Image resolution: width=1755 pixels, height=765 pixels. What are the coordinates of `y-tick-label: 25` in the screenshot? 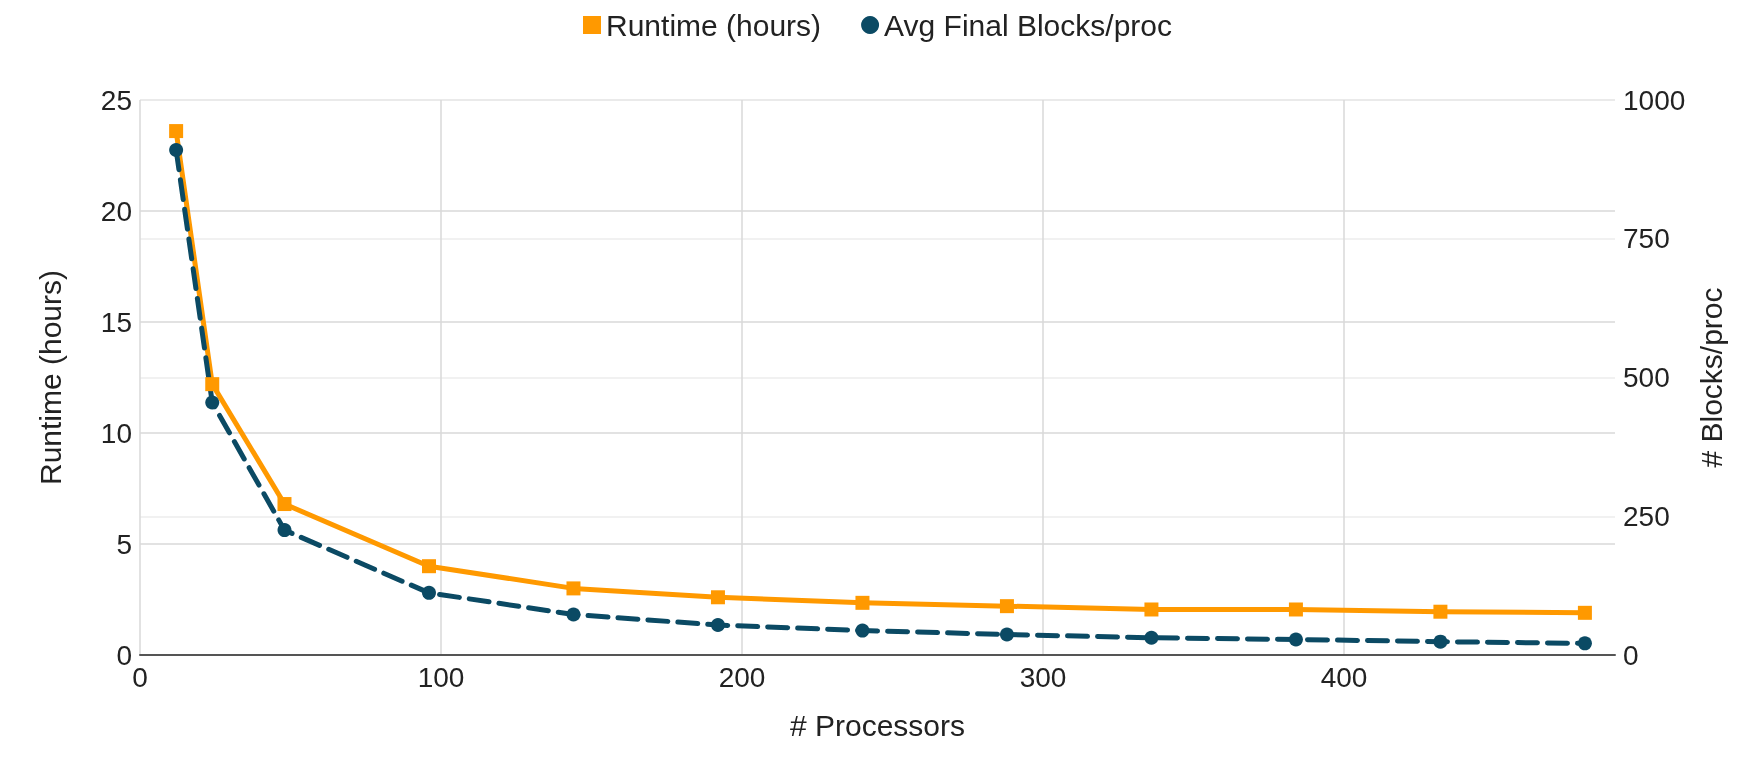 It's located at (116, 100).